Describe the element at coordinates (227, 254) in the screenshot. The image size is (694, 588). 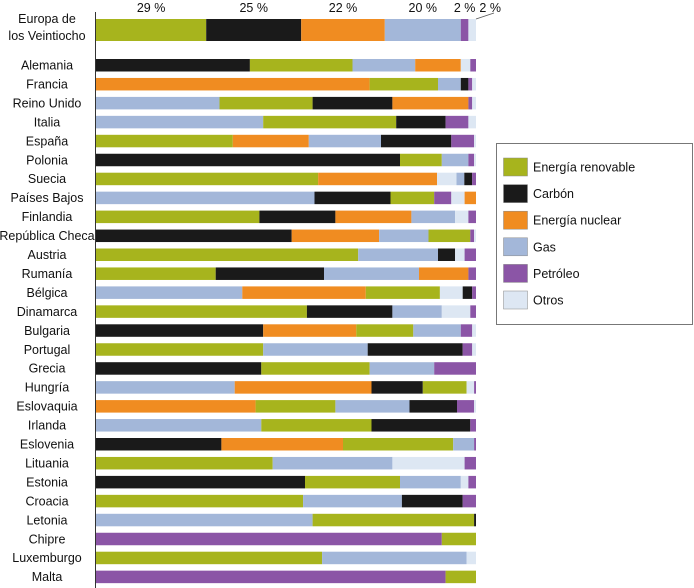
I see `bar-austria-energia-renovable` at that location.